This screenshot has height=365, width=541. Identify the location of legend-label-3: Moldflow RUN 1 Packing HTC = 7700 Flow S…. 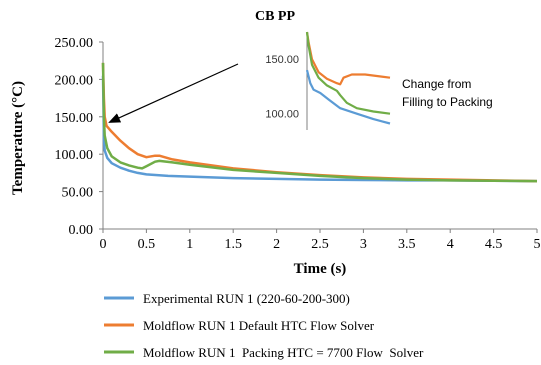
(283, 352).